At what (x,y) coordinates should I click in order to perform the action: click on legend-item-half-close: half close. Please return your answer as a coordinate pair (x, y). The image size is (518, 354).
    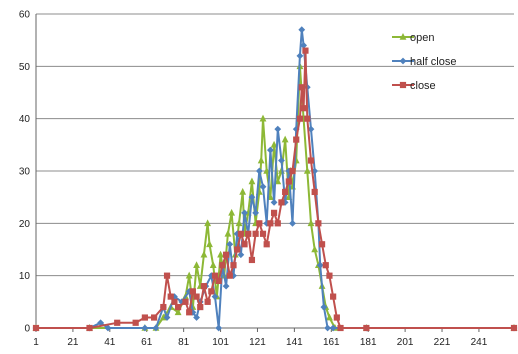
    Looking at the image, I should click on (424, 62).